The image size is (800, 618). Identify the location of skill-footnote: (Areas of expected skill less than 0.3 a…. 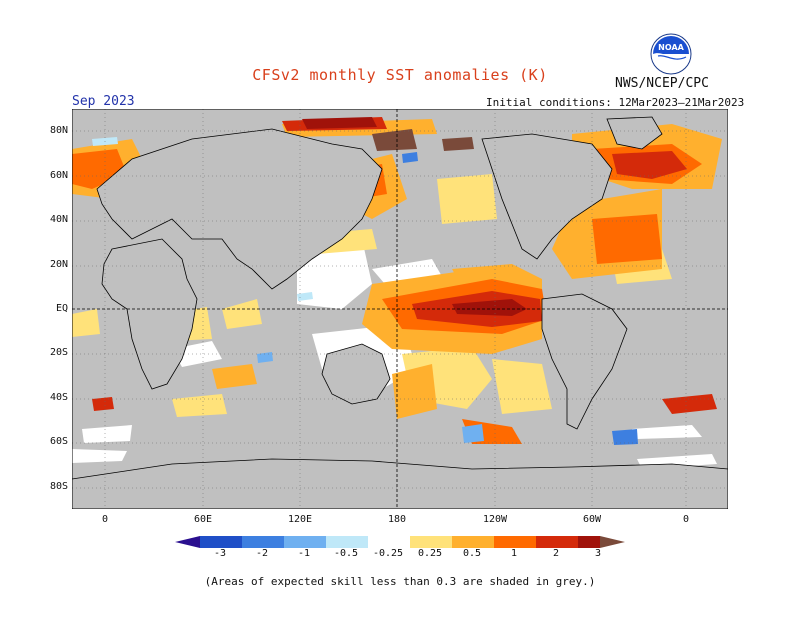
(400, 581).